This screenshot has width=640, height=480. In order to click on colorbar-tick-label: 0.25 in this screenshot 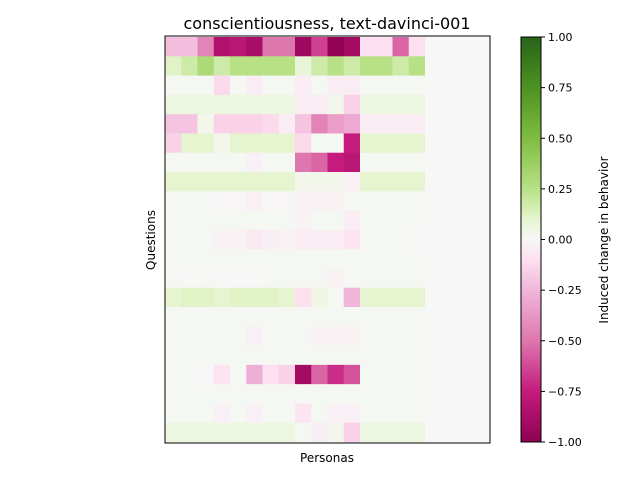, I will do `click(560, 189)`.